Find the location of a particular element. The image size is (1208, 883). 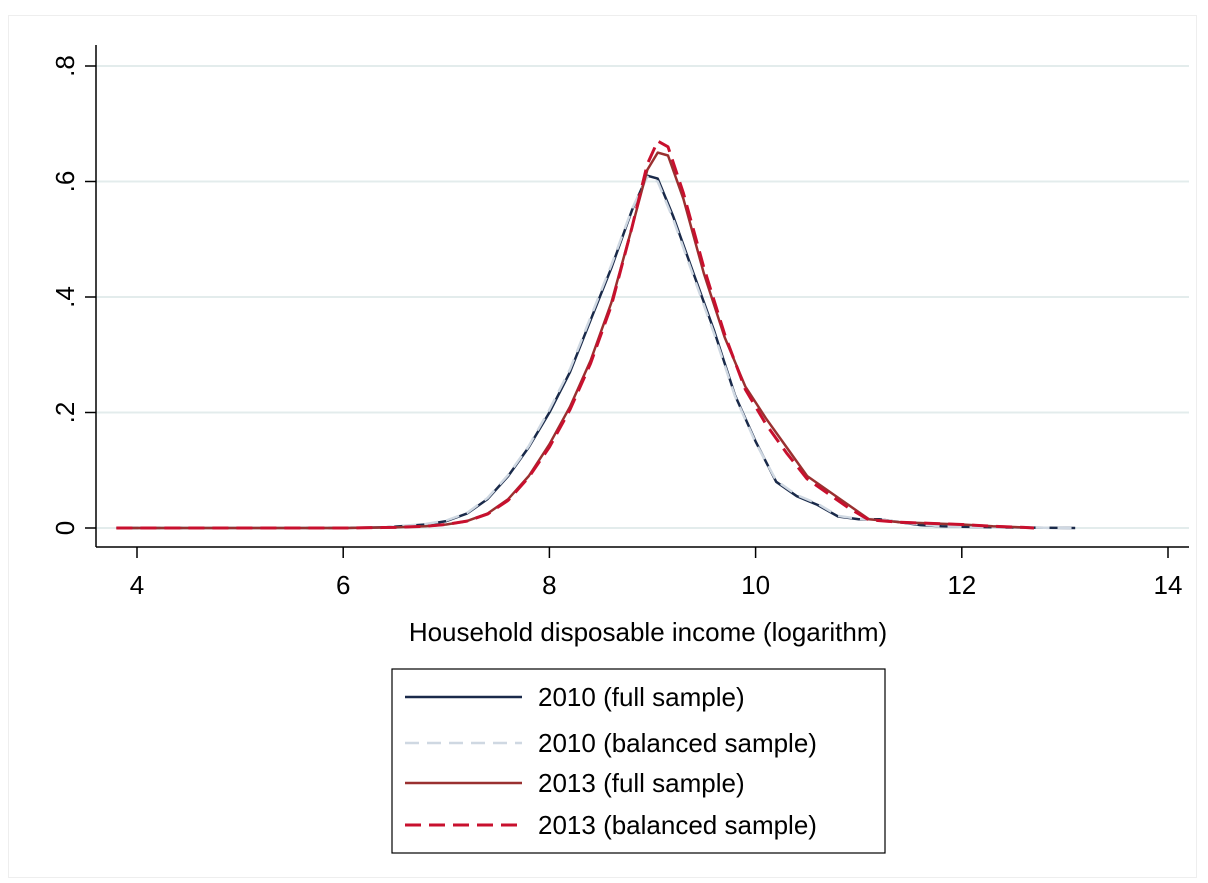

x-tick-label: 10 is located at coordinates (755, 585).